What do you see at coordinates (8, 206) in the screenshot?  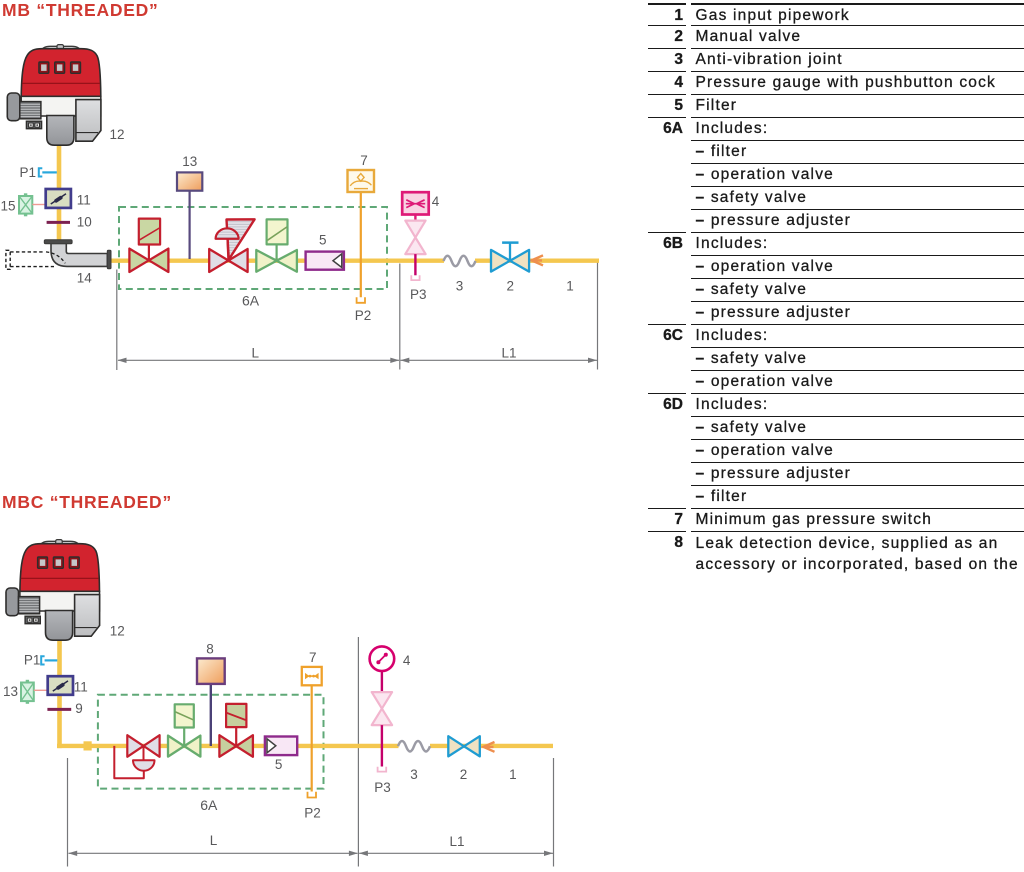 I see `svg-text: 15` at bounding box center [8, 206].